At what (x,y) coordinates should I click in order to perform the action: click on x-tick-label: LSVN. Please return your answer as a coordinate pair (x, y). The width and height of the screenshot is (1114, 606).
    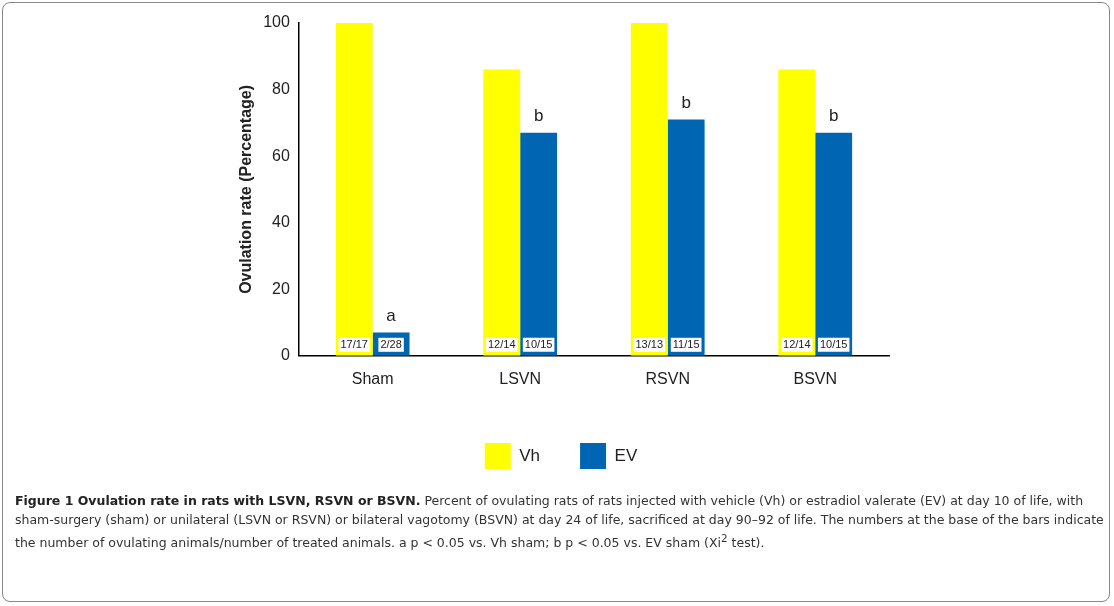
    Looking at the image, I should click on (520, 378).